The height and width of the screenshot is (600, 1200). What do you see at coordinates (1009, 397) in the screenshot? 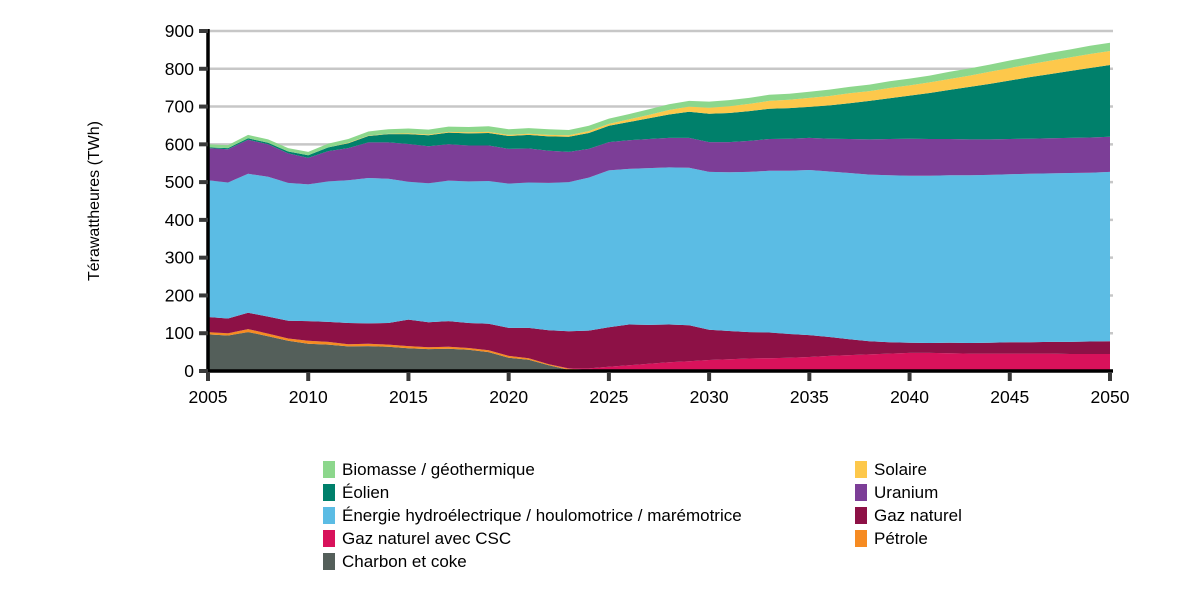
I see `x-tick-label-2045: 2045` at bounding box center [1009, 397].